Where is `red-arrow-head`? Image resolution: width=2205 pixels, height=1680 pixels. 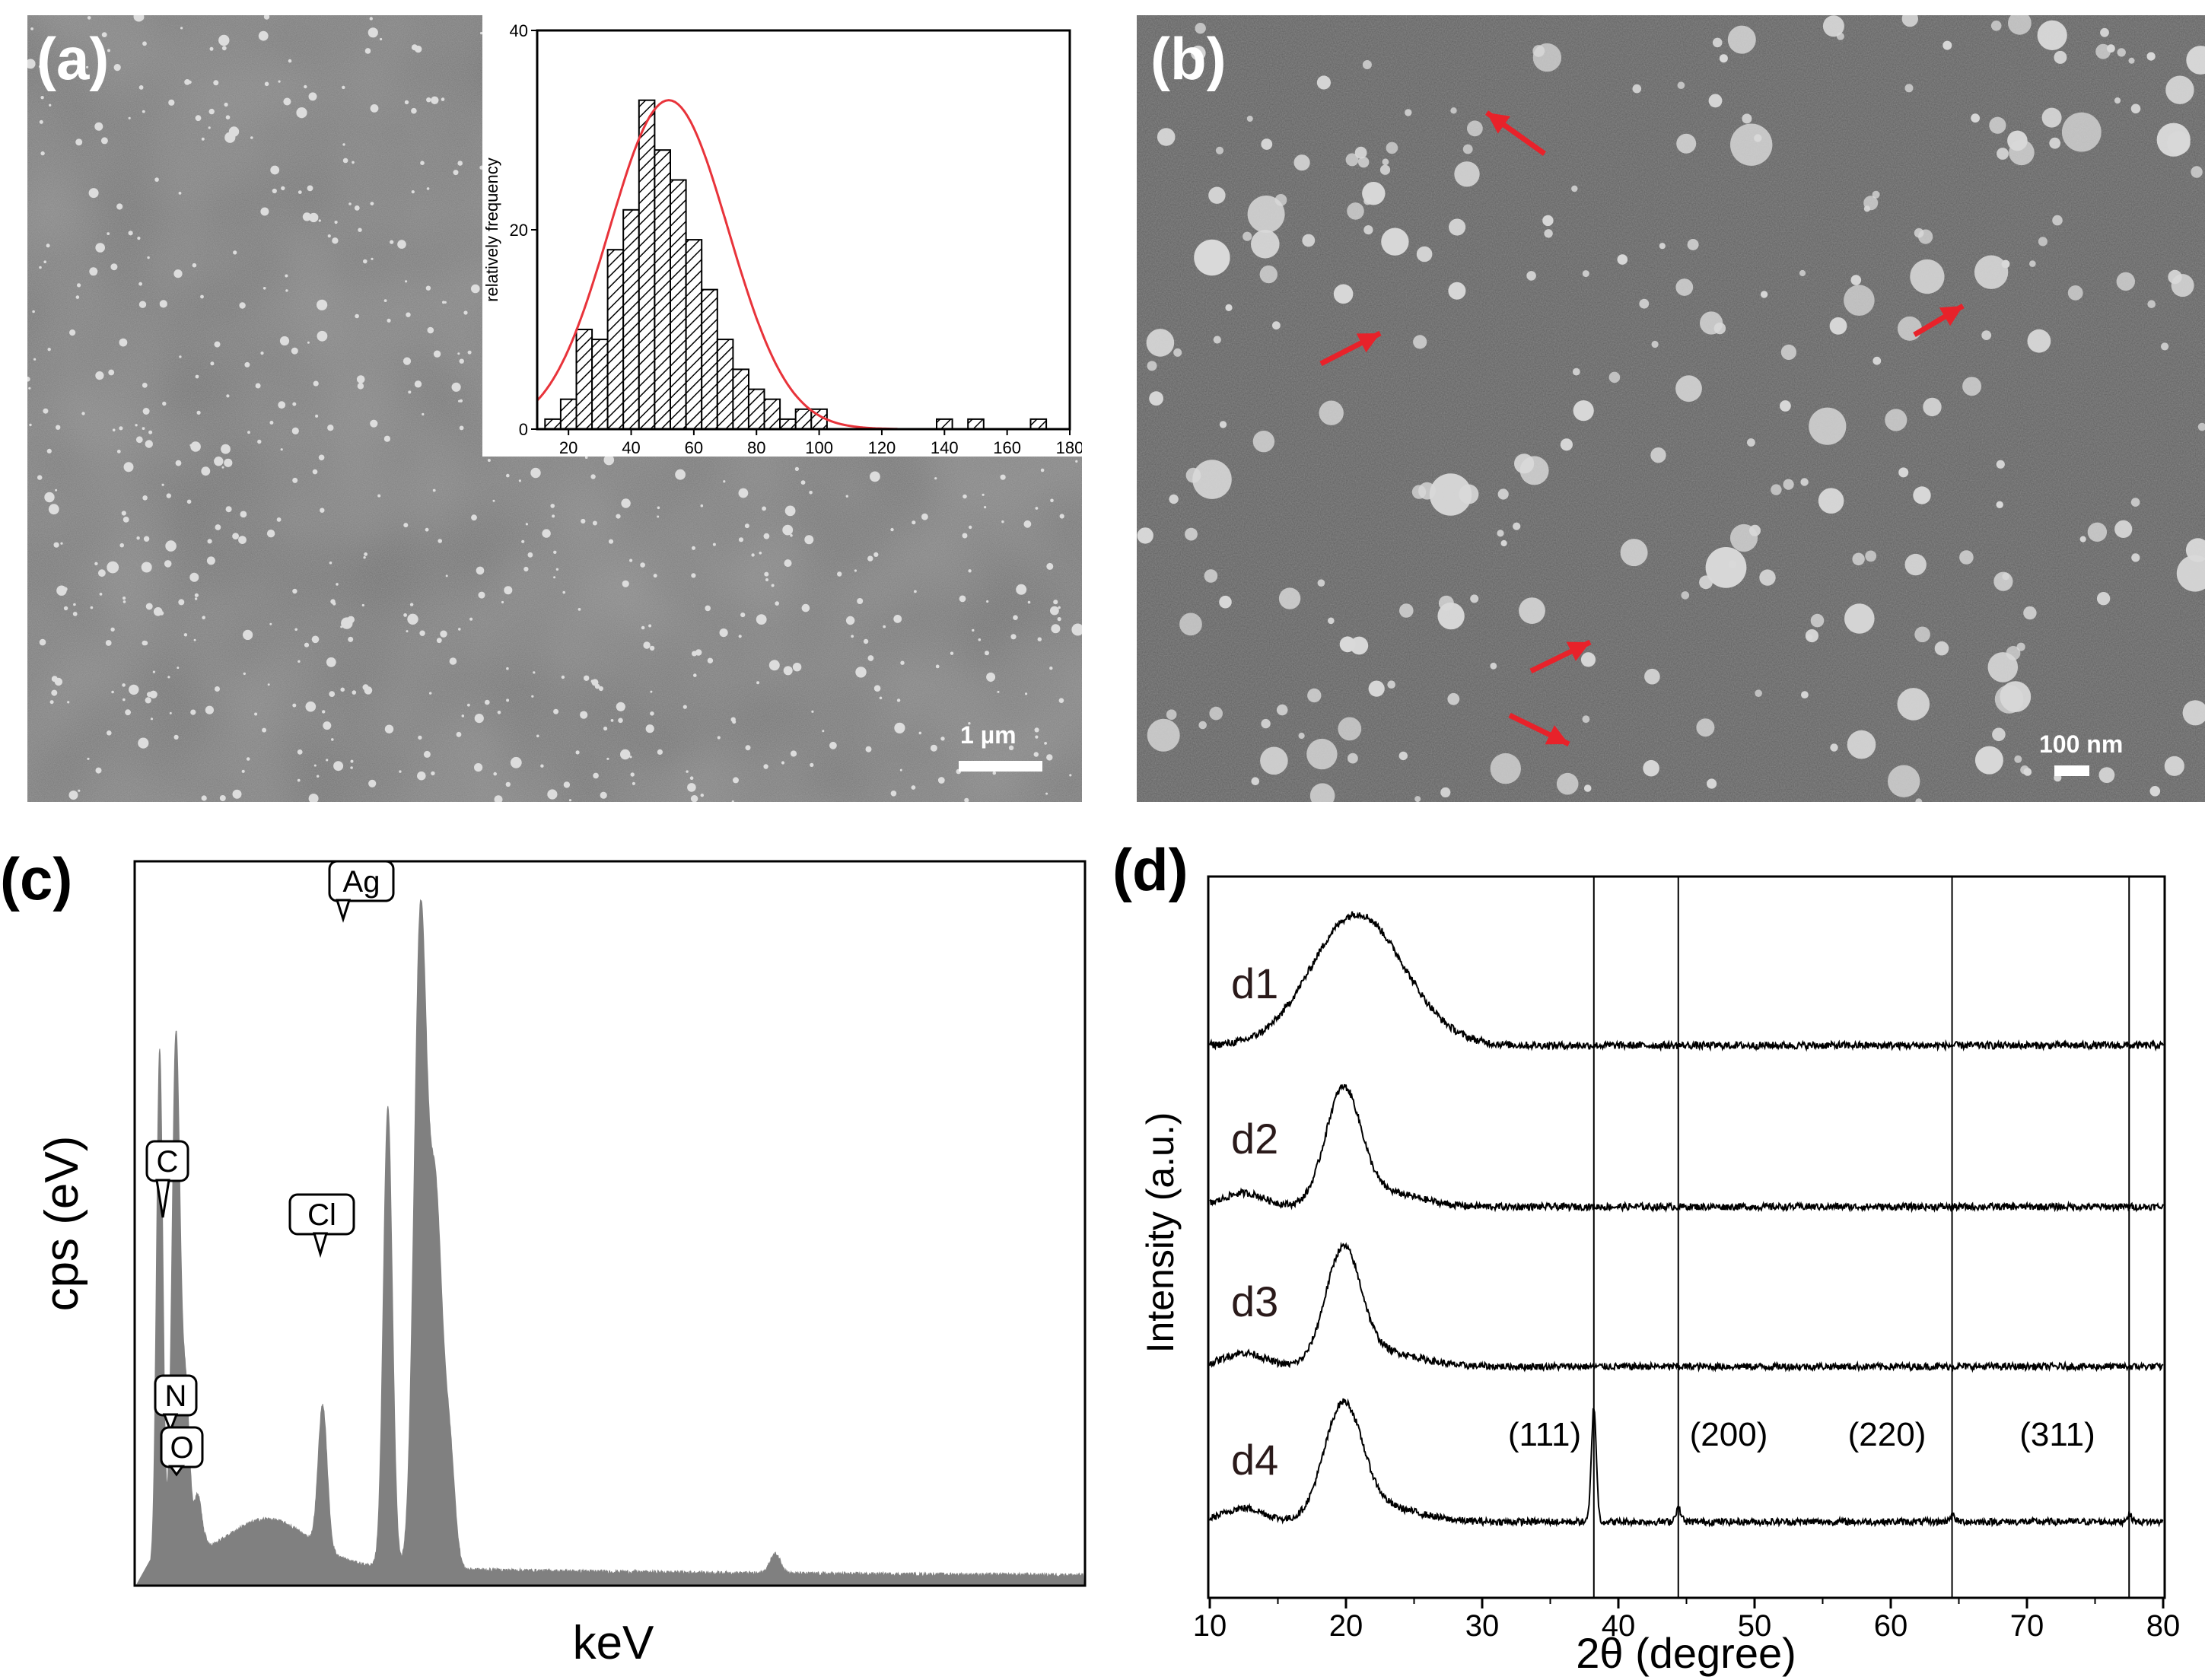 red-arrow-head is located at coordinates (1578, 651).